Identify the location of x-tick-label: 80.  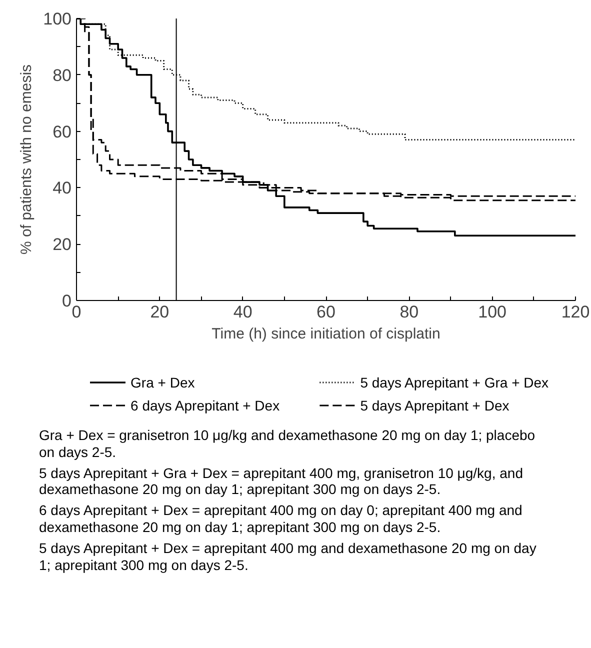
(409, 312).